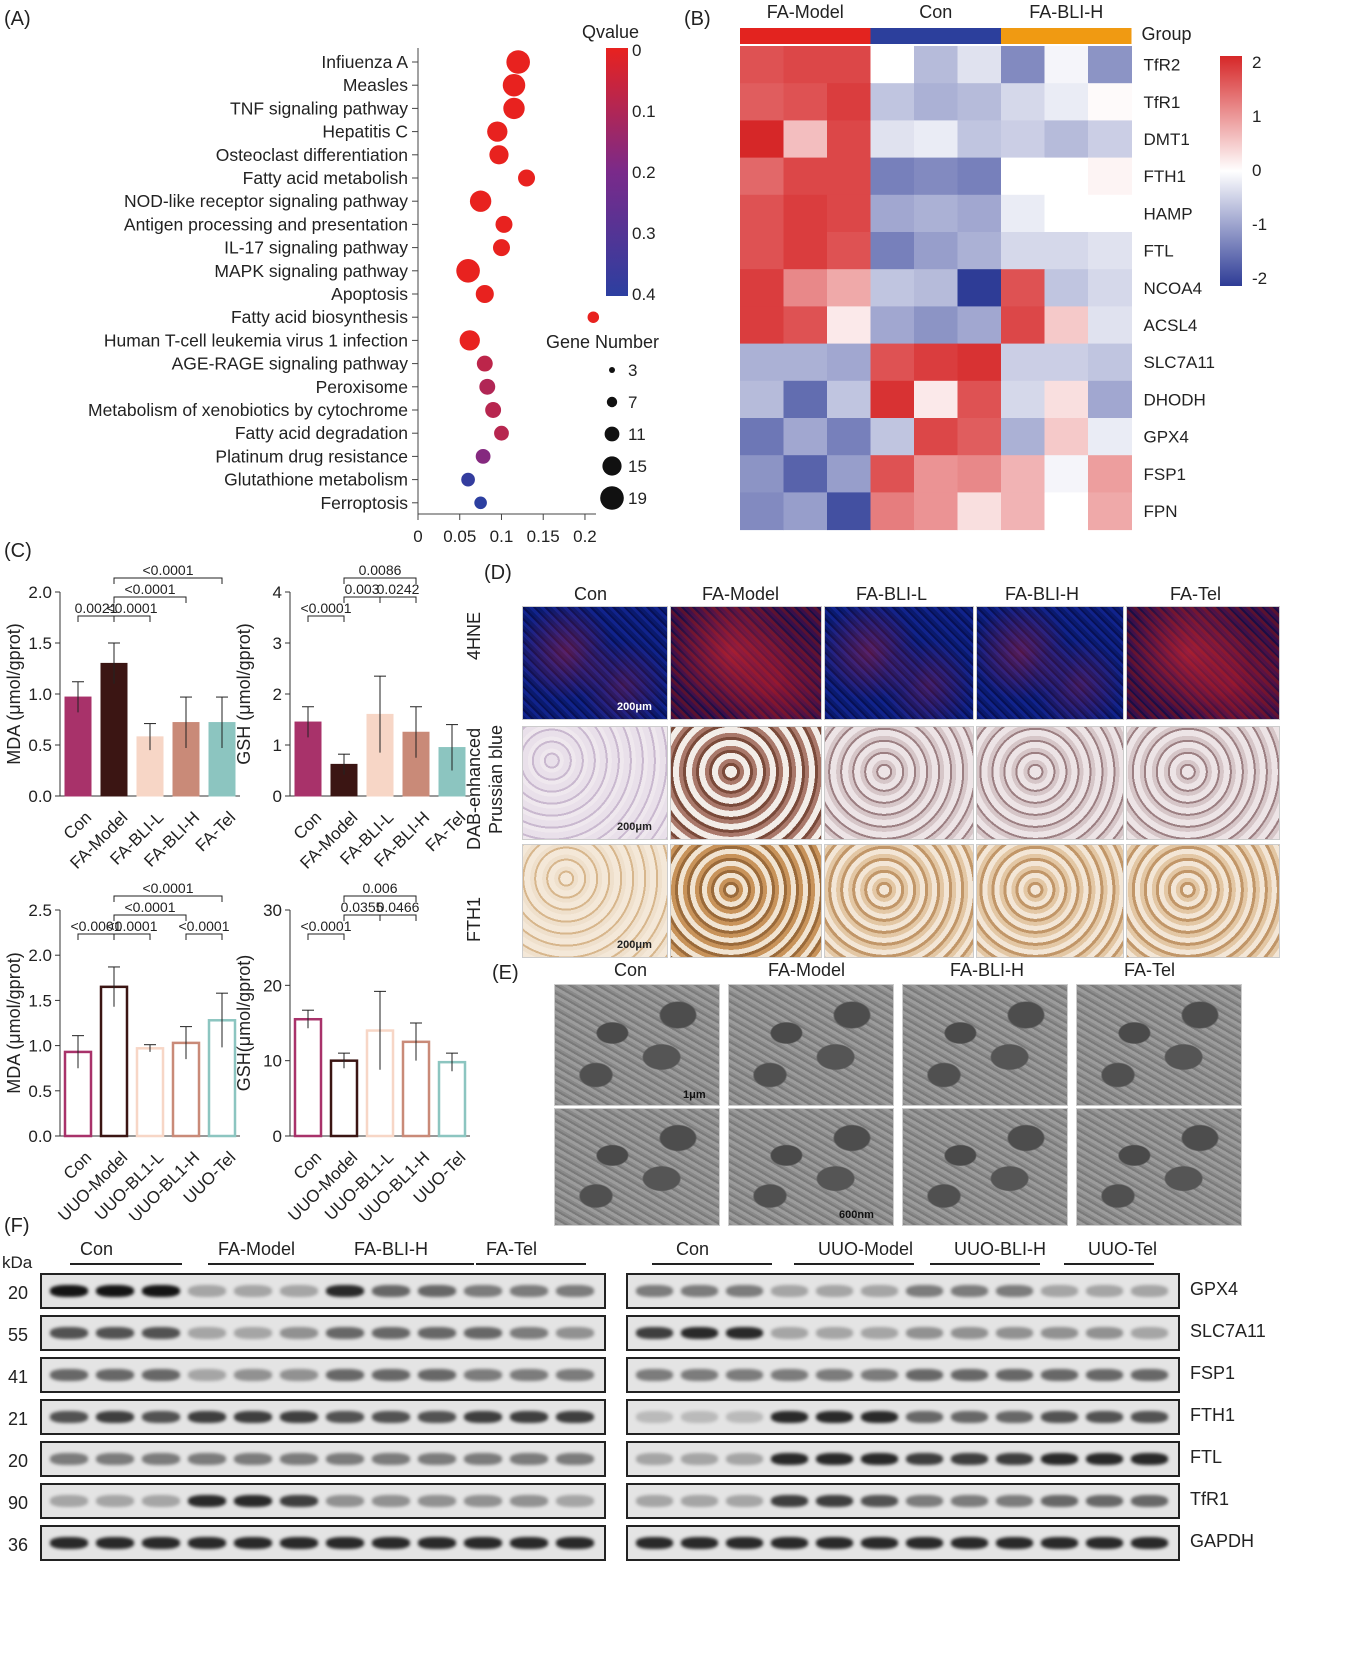 This screenshot has width=1364, height=1668. What do you see at coordinates (325, 178) in the screenshot?
I see `term-label: Fatty acid metabolish` at bounding box center [325, 178].